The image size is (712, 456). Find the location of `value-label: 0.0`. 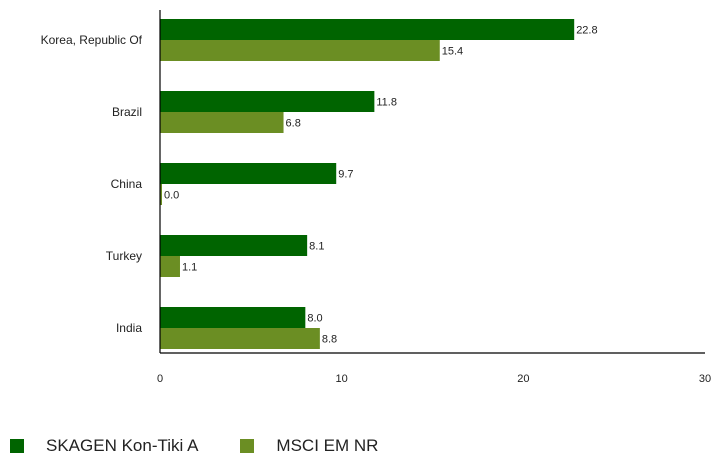

value-label: 0.0 is located at coordinates (171, 196).